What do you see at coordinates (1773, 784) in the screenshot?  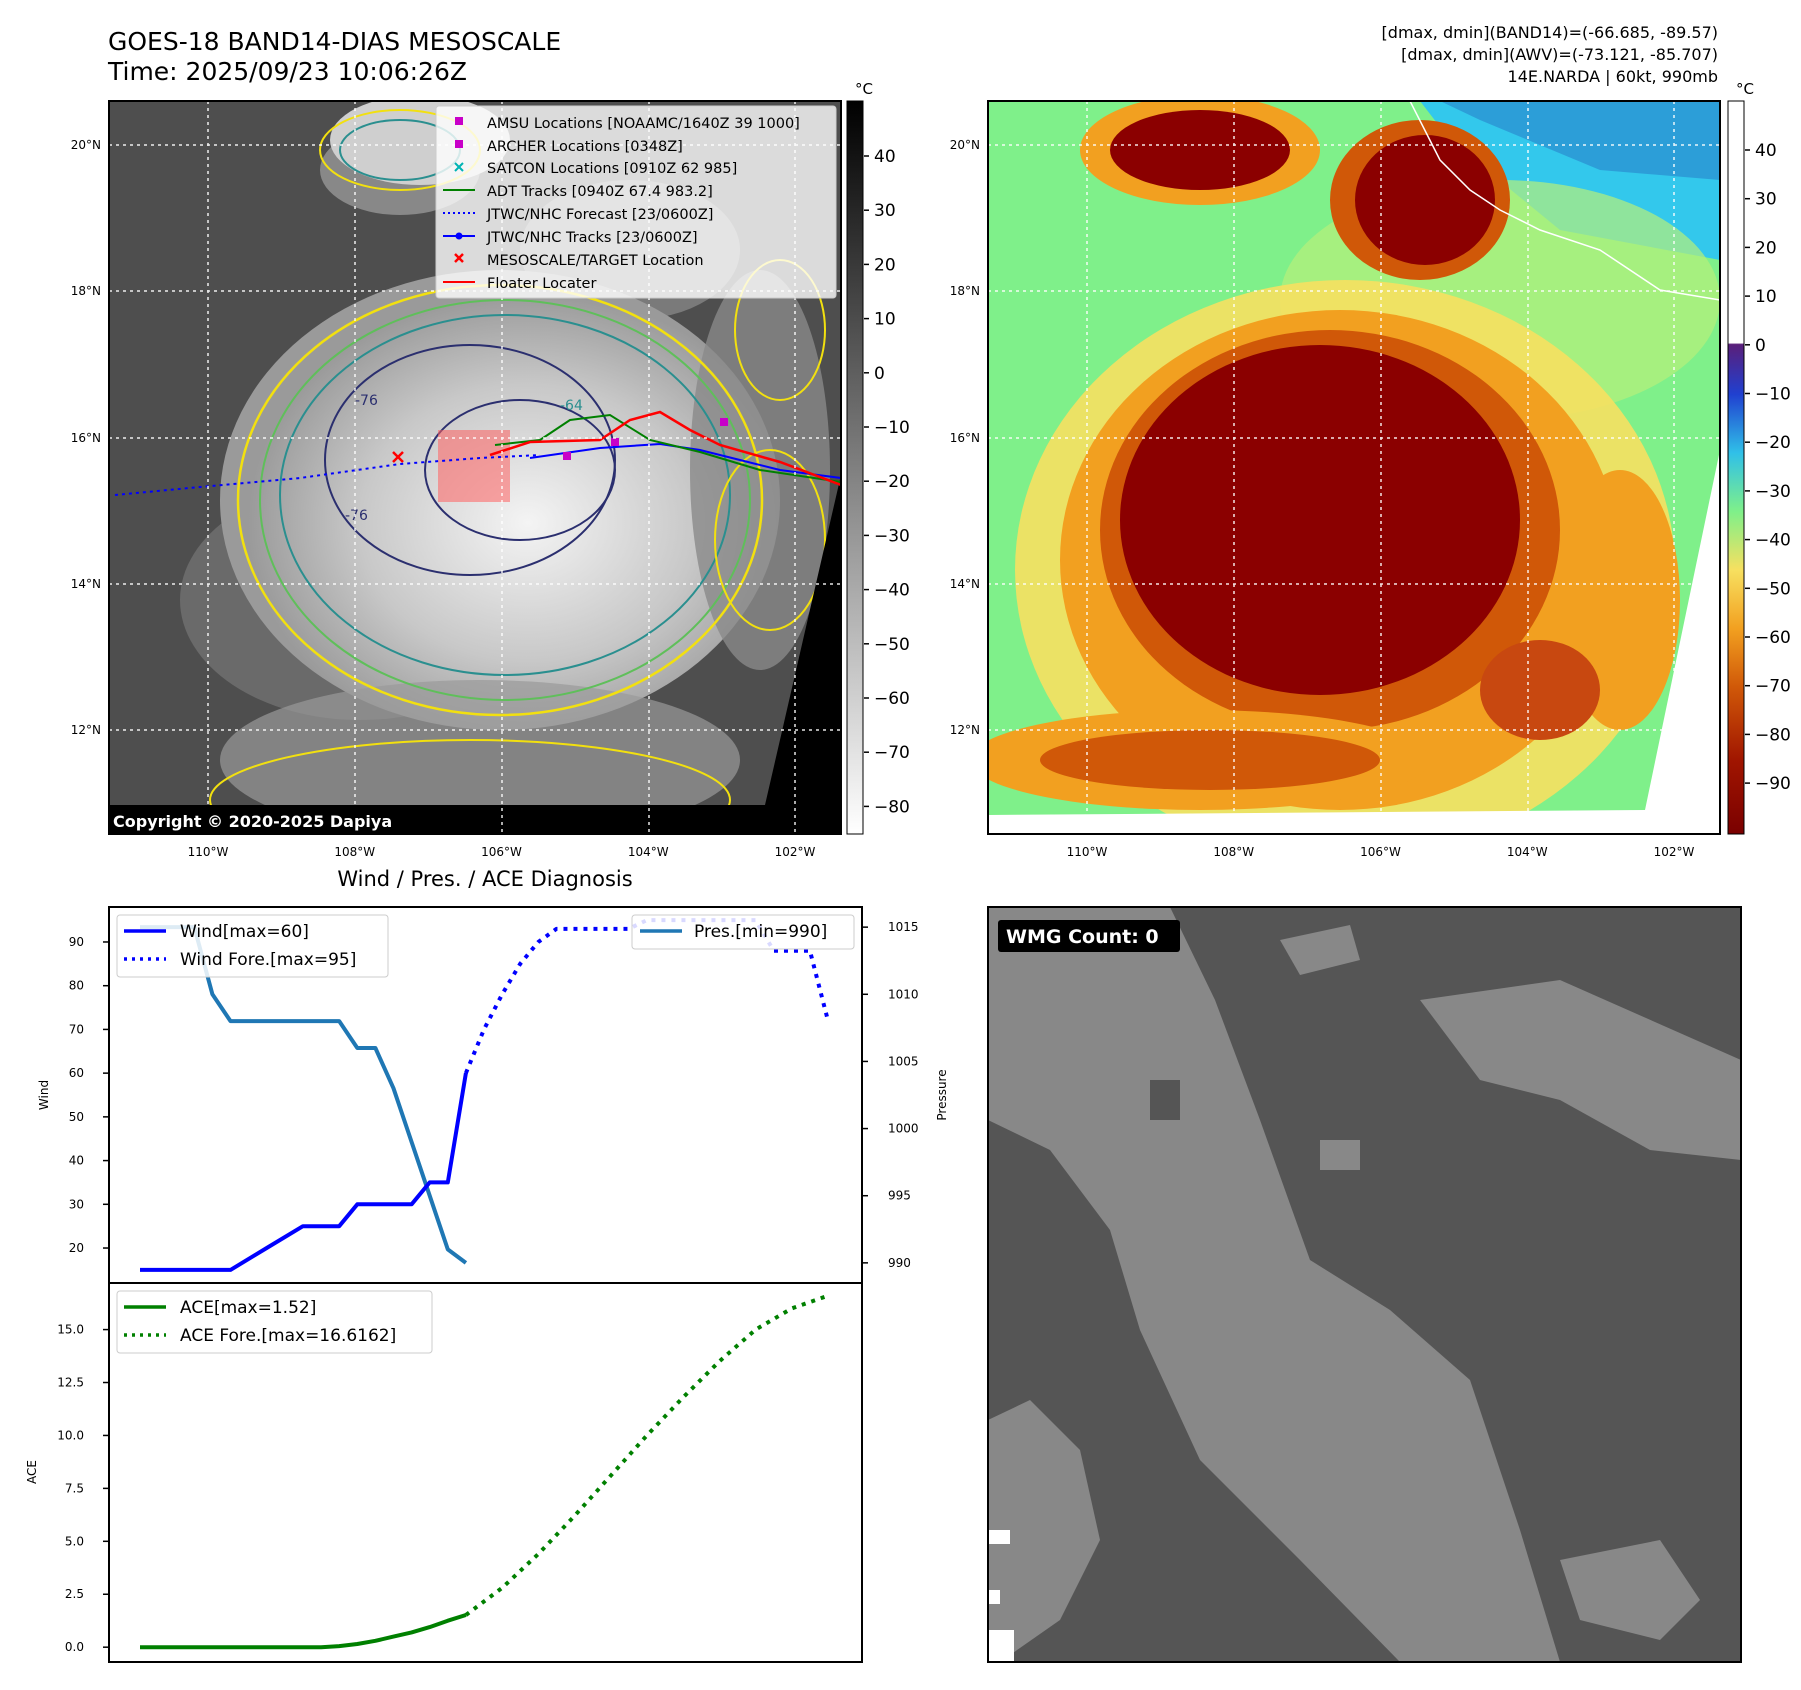 I see `right-colorbar-tick-label: −90` at bounding box center [1773, 784].